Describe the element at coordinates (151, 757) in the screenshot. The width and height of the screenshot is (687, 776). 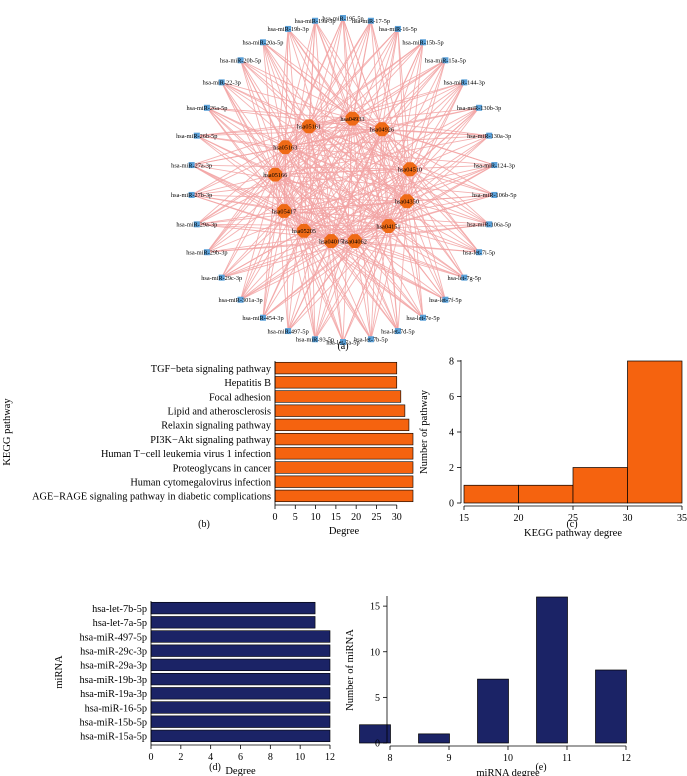
I see `x-tick-label: 0` at that location.